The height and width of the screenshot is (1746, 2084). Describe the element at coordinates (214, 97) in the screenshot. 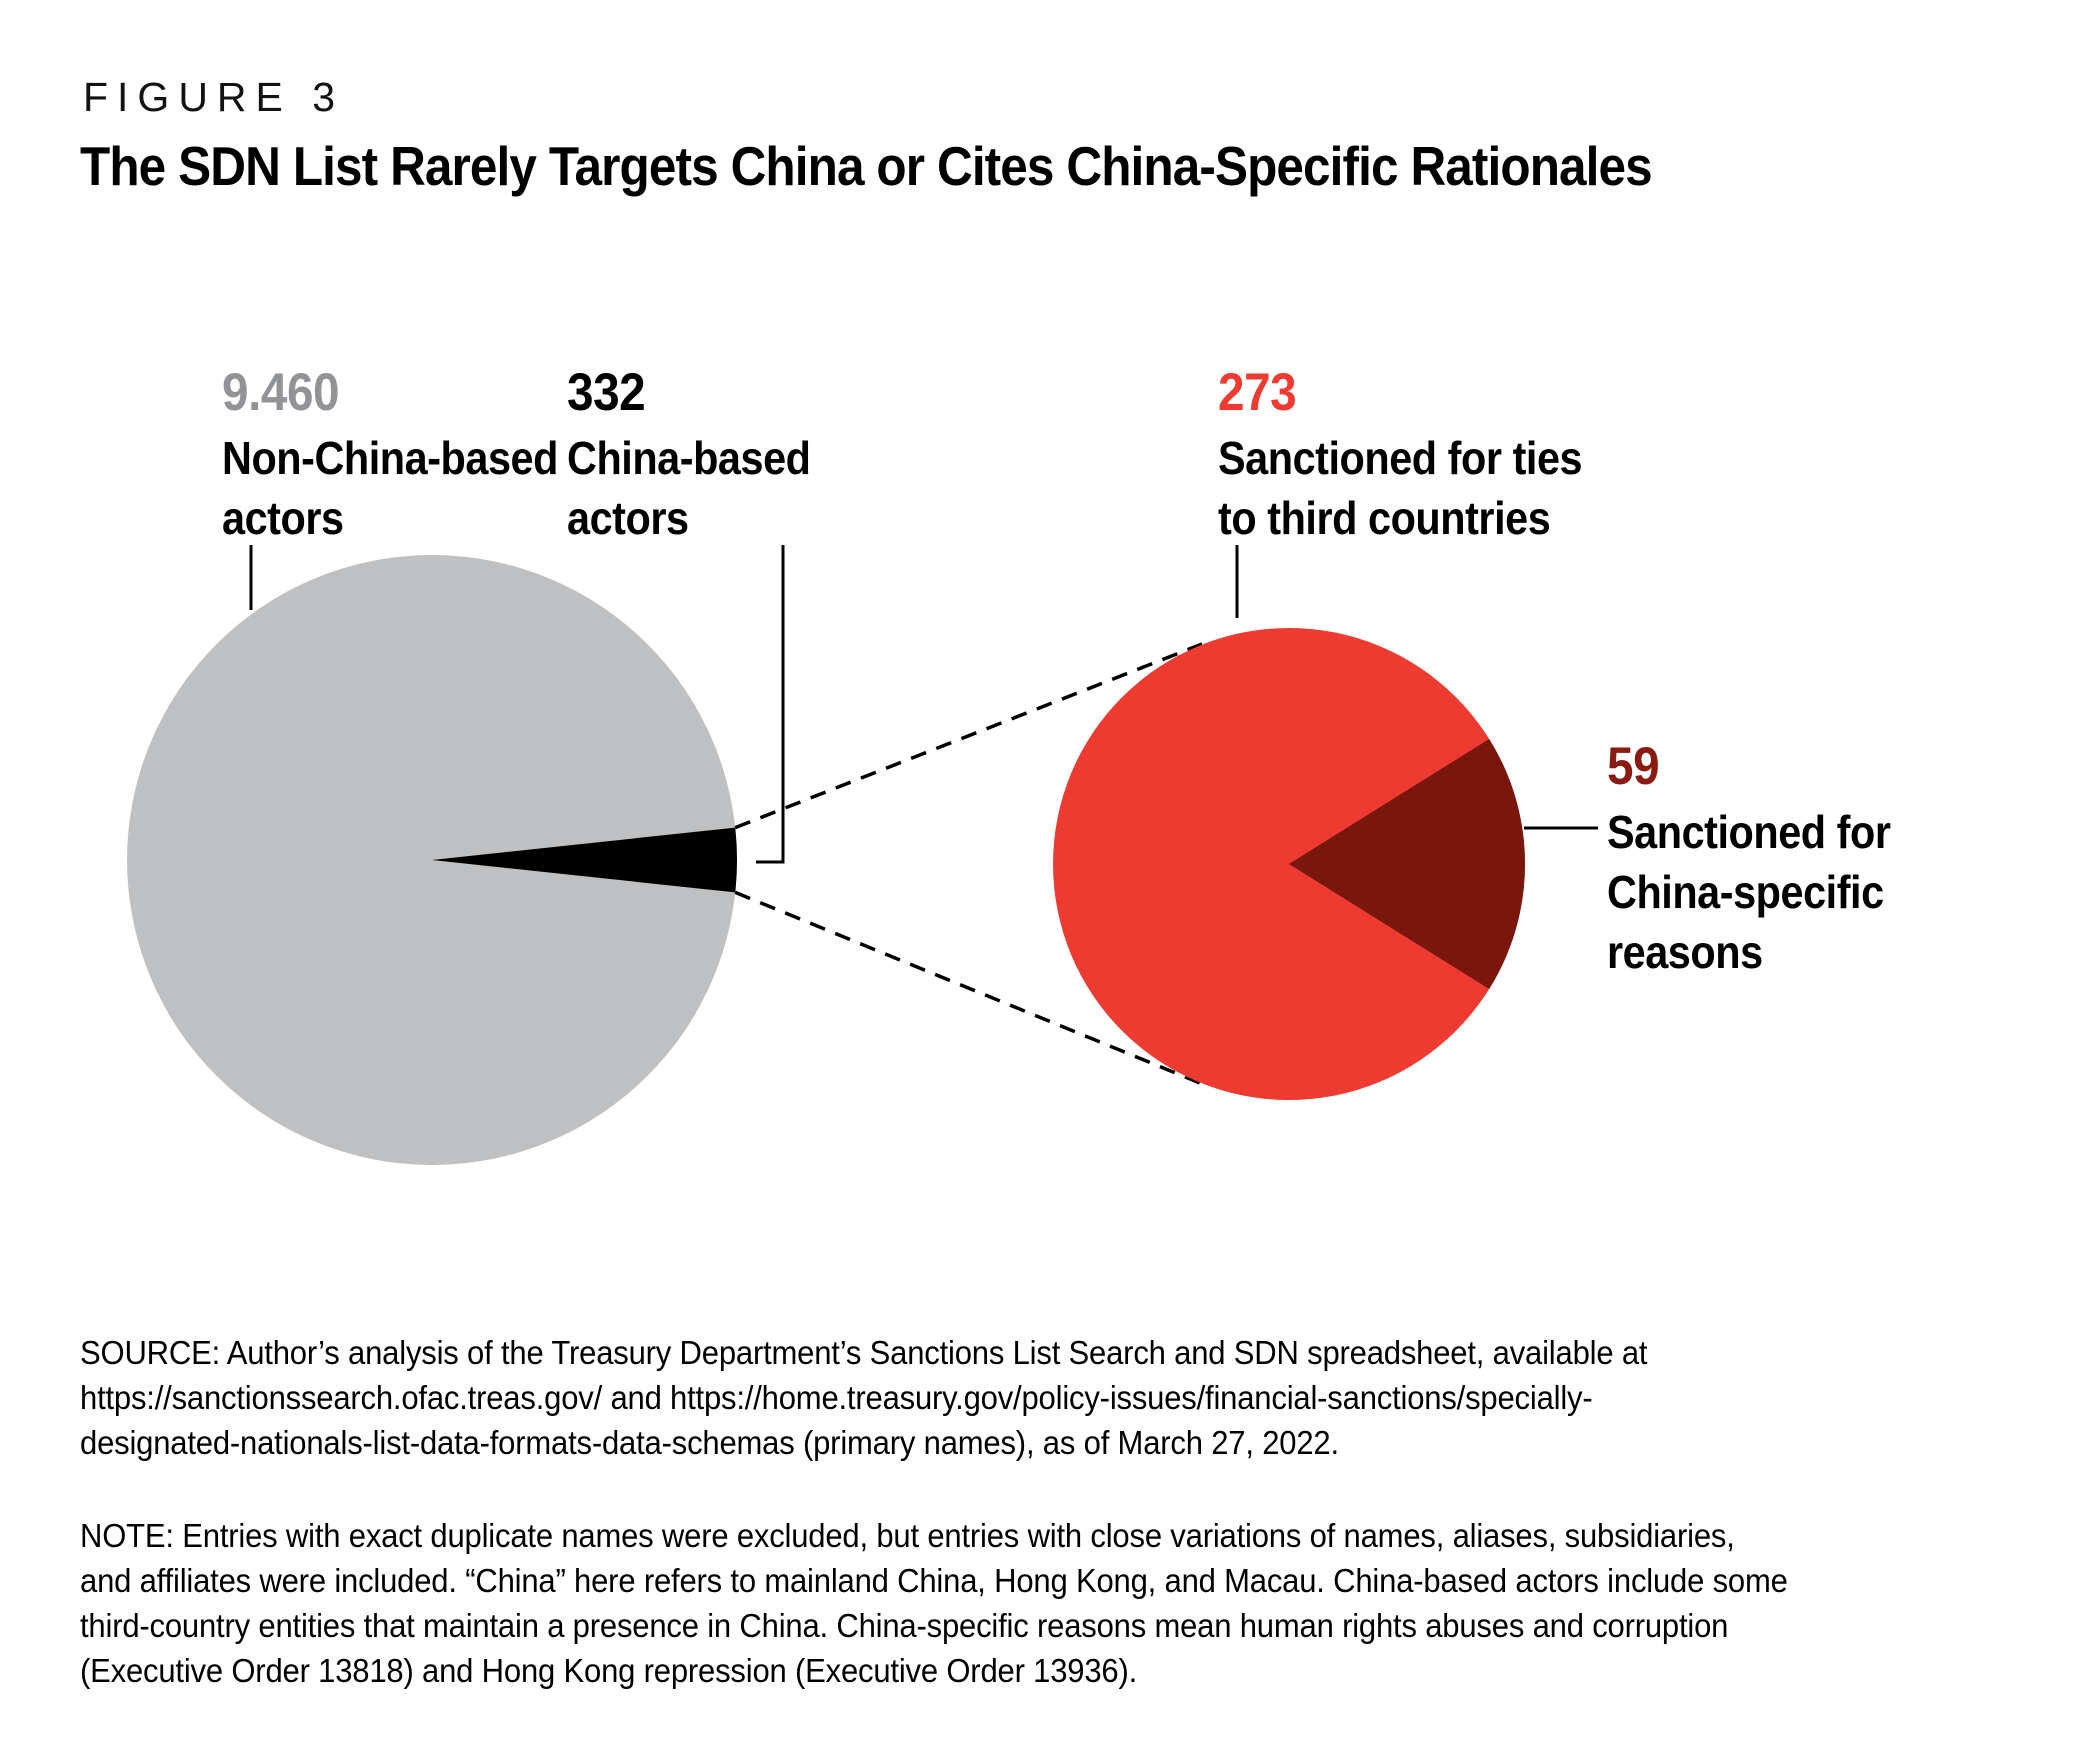

I see `figure-kicker: FIGURE 3` at that location.